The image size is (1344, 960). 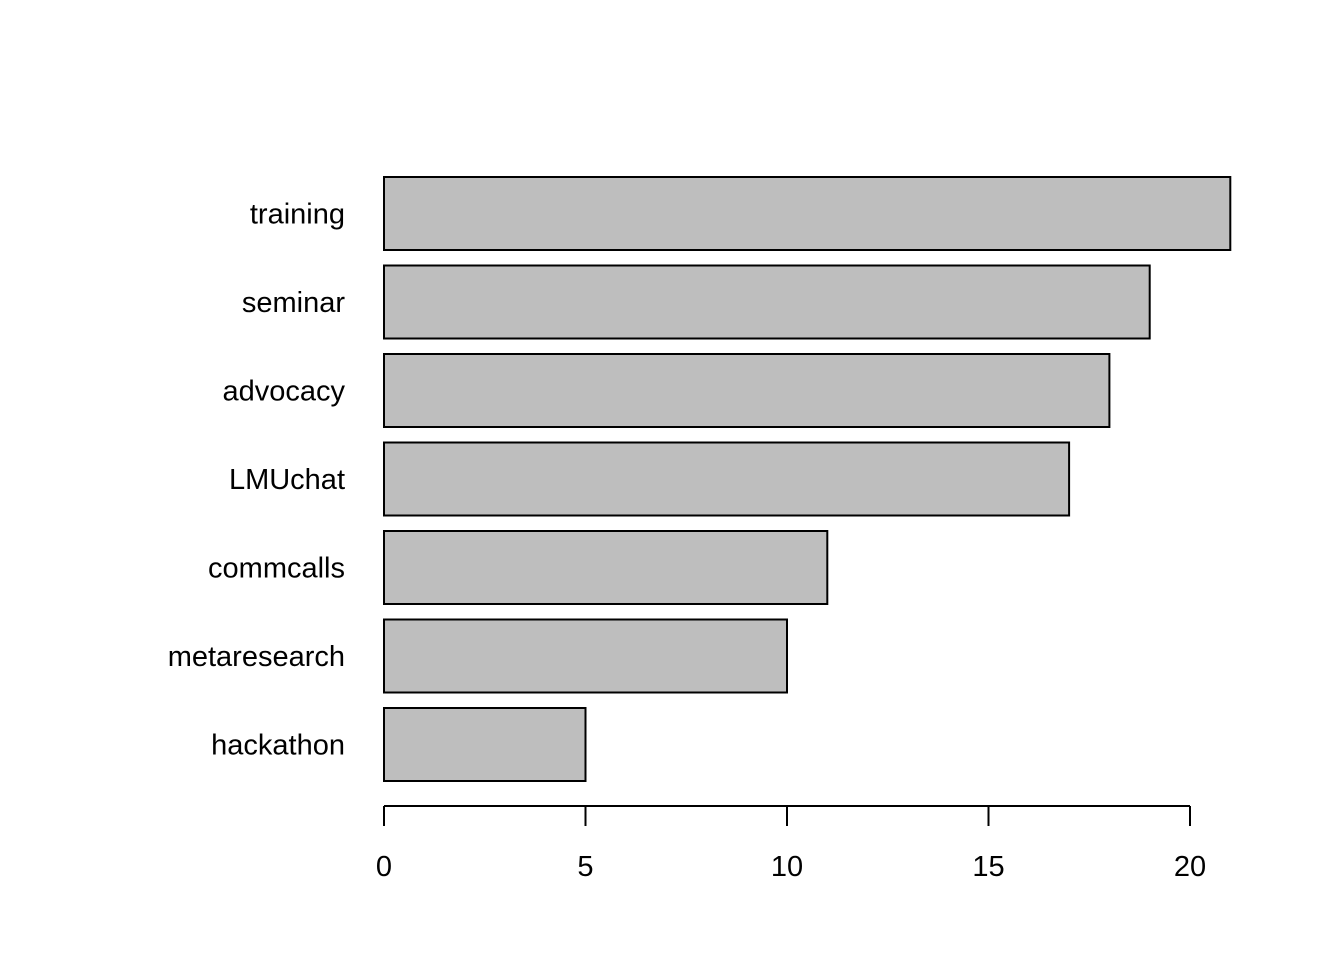 I want to click on bar-LMUchat, so click(x=727, y=479).